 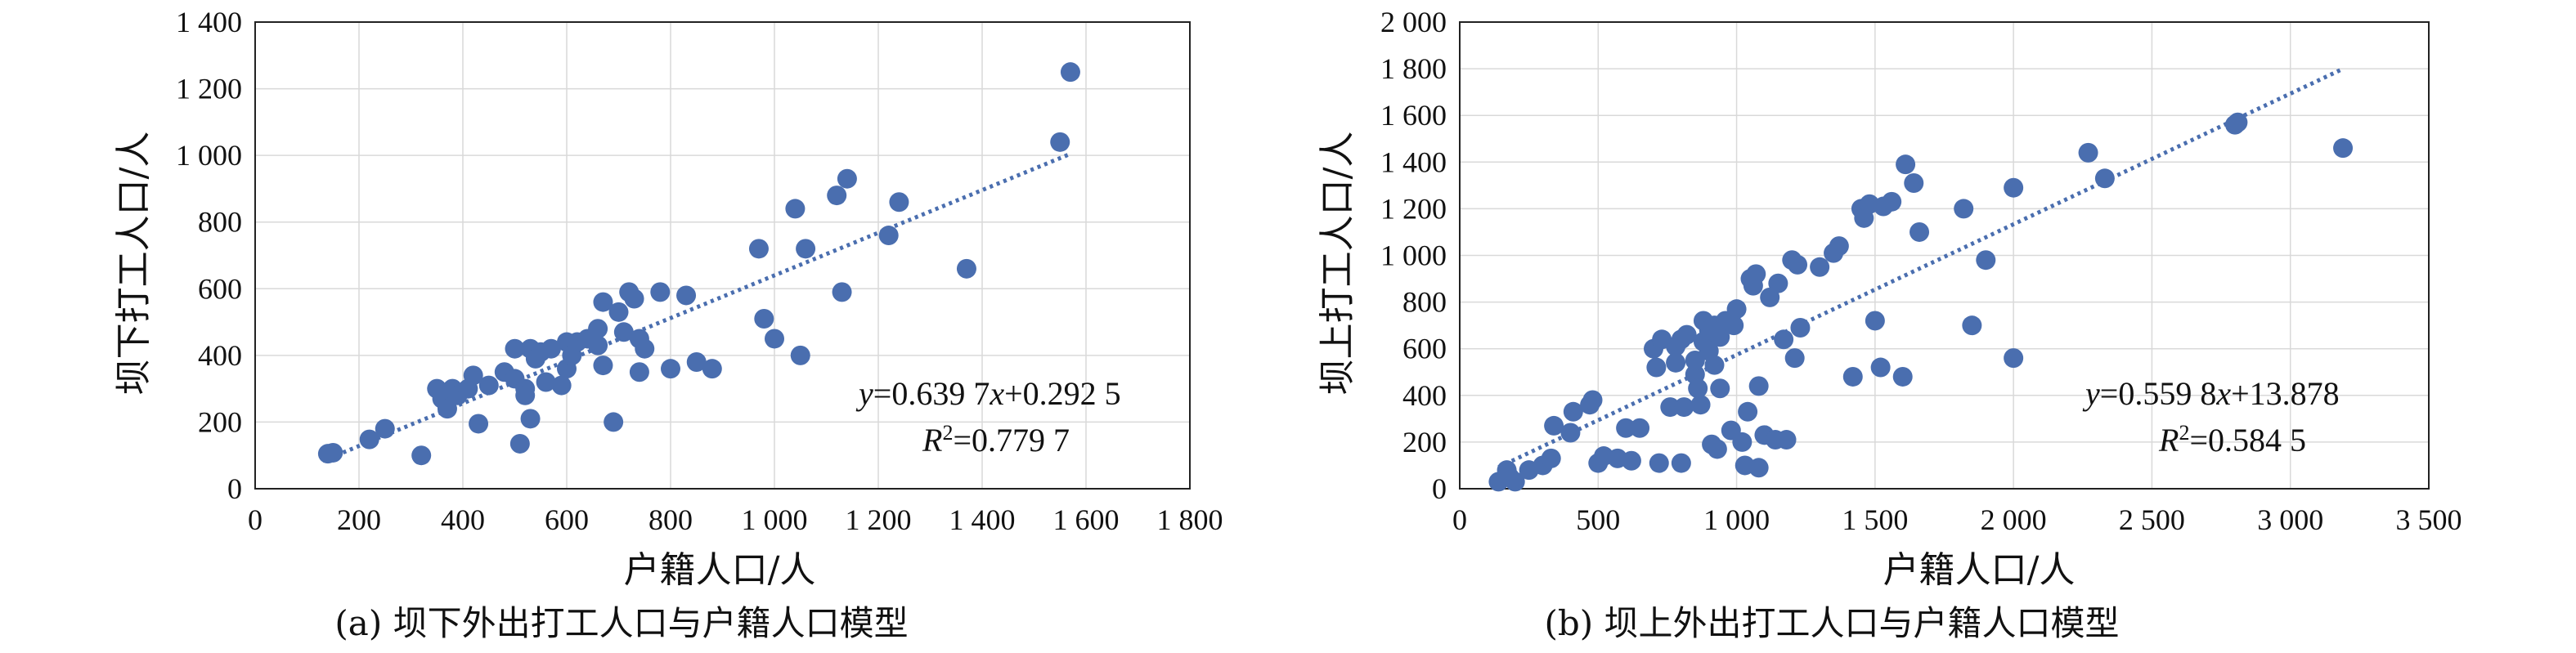 What do you see at coordinates (1012, 440) in the screenshot?
I see `r-squared-a-value: =0.779 7` at bounding box center [1012, 440].